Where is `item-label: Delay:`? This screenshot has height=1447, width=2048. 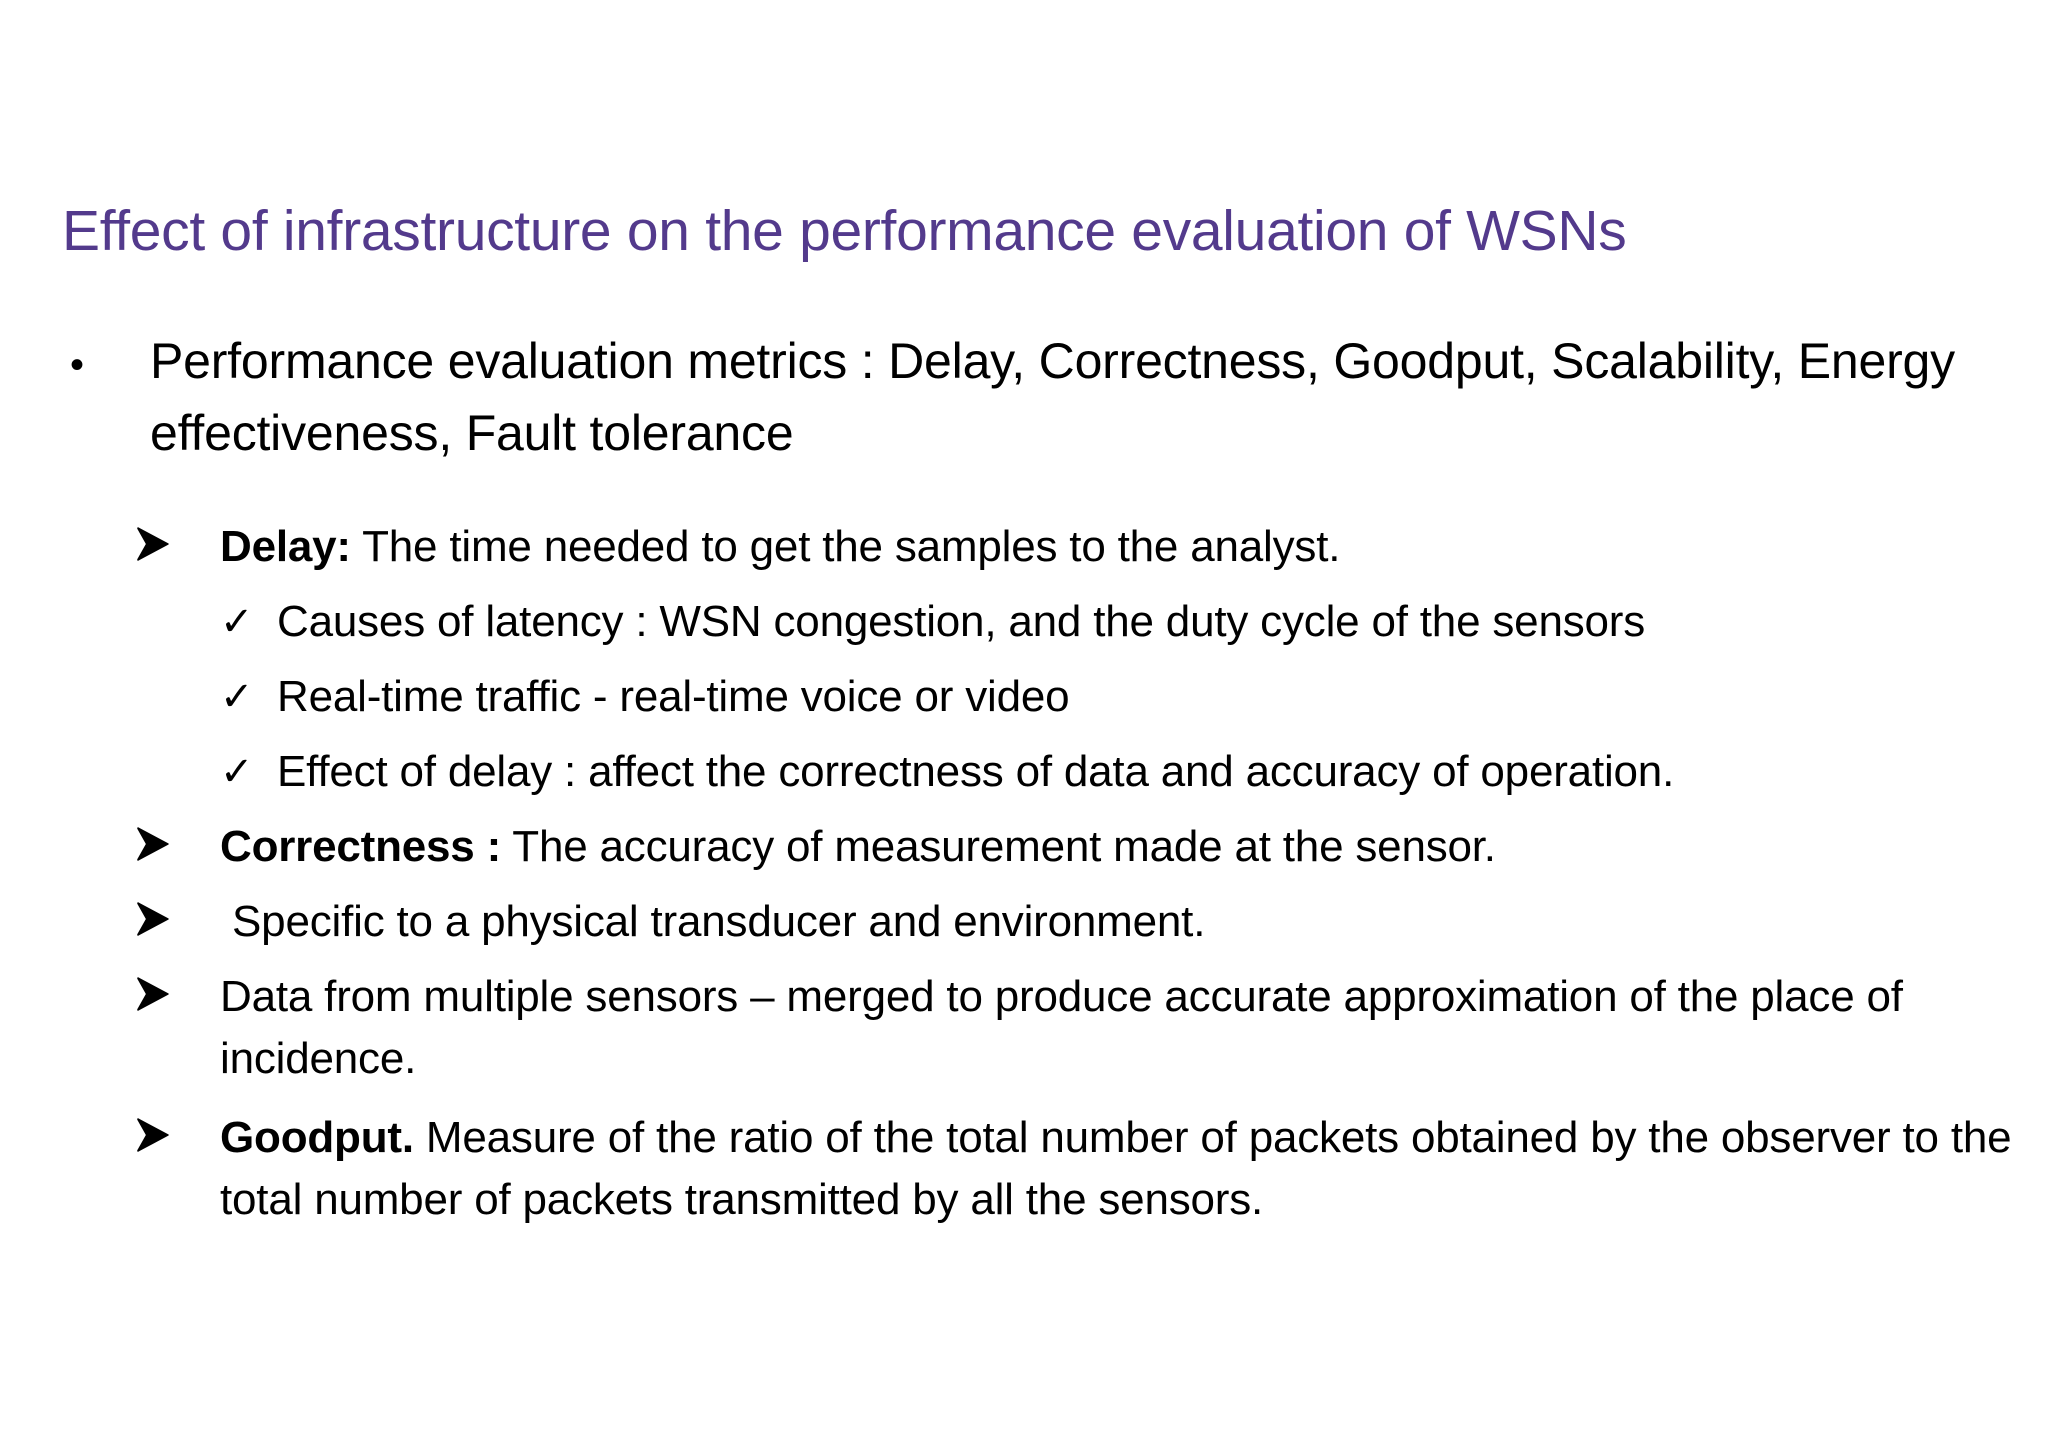 item-label: Delay: is located at coordinates (285, 546).